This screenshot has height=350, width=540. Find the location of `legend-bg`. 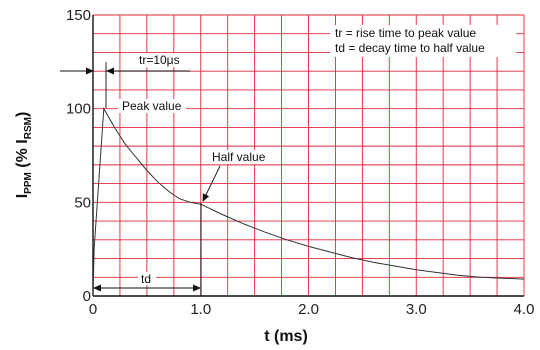

legend-bg is located at coordinates (423, 41).